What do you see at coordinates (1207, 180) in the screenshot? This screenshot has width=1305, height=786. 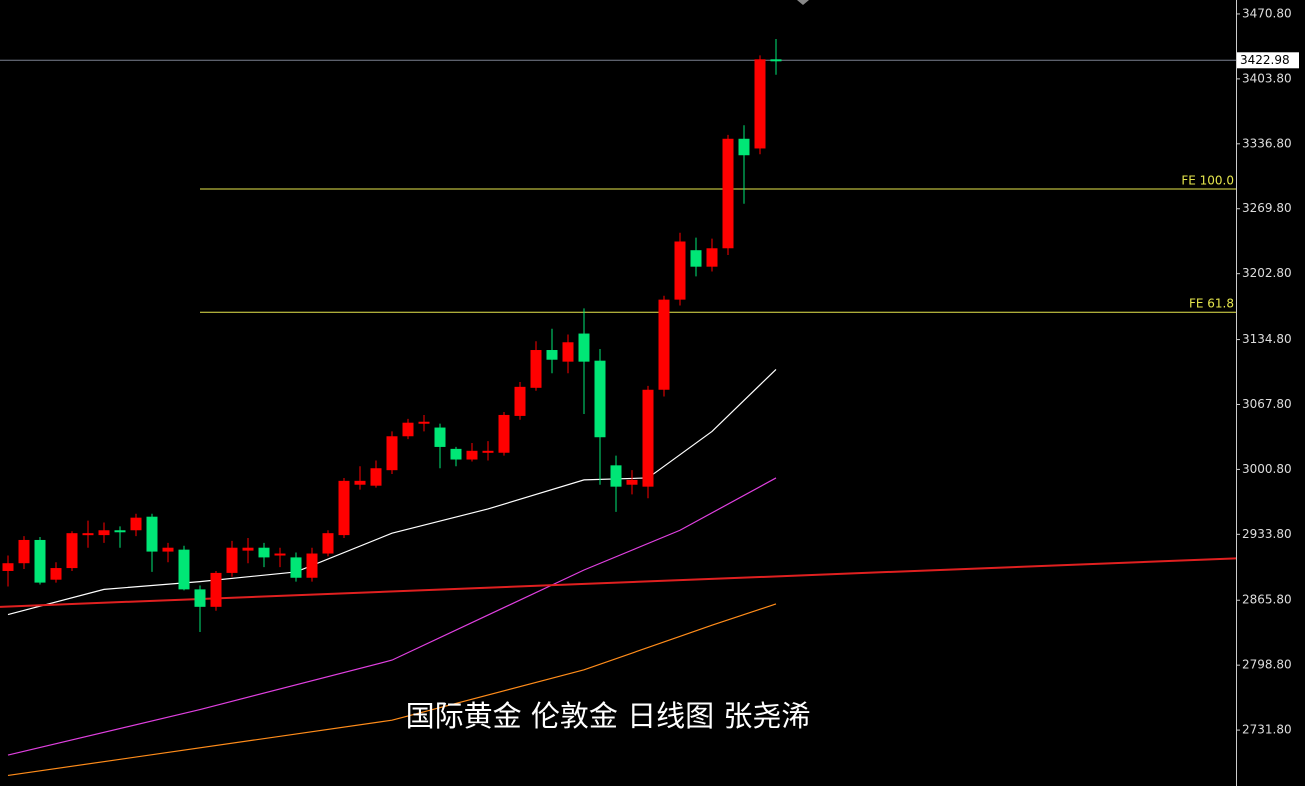 I see `level-label: FE 100.0` at bounding box center [1207, 180].